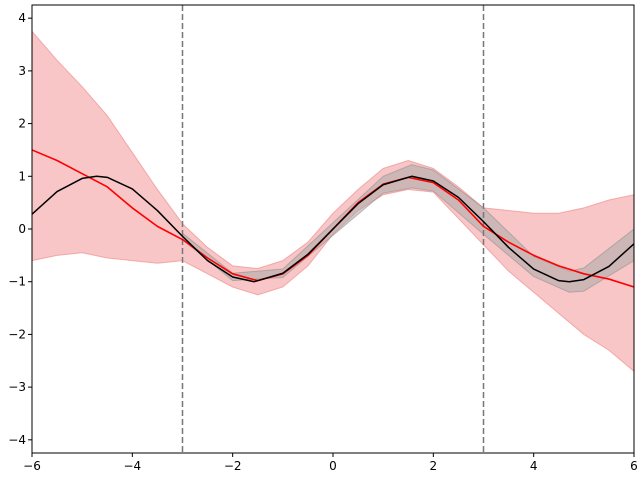  I want to click on y-tick-label: 3, so click(22, 71).